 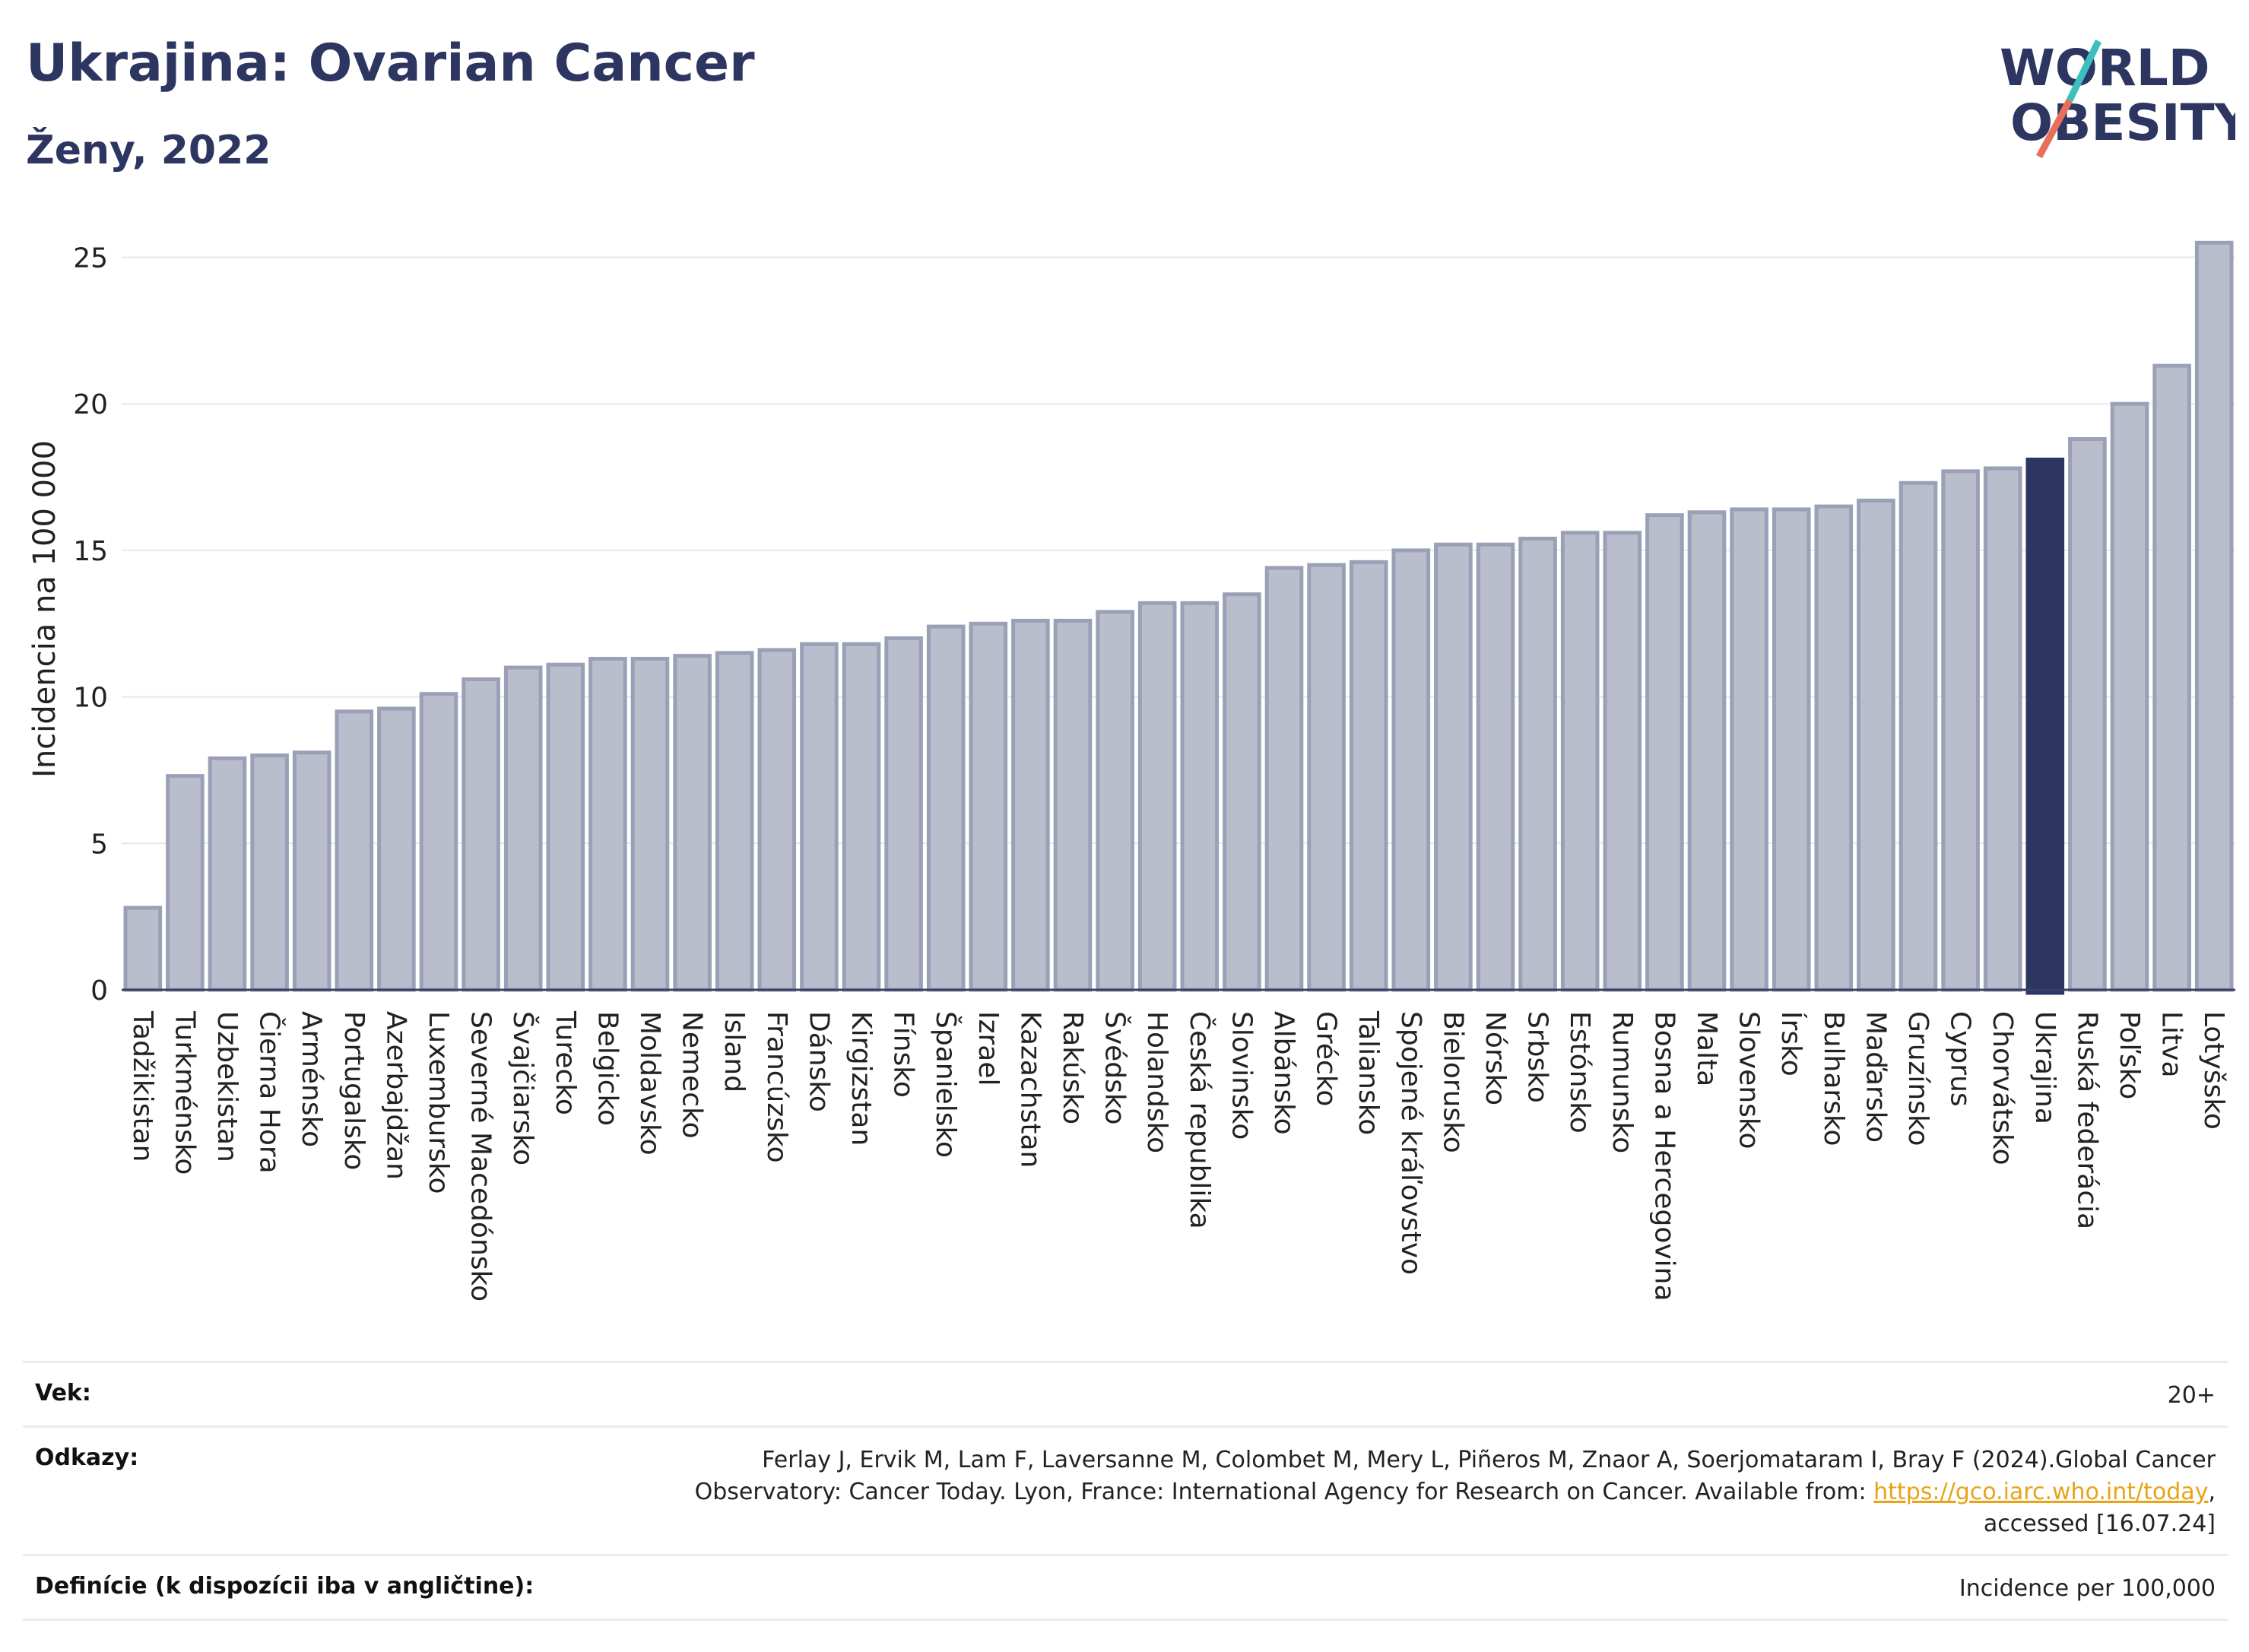 I want to click on y-tick-label: 10, so click(x=90, y=698).